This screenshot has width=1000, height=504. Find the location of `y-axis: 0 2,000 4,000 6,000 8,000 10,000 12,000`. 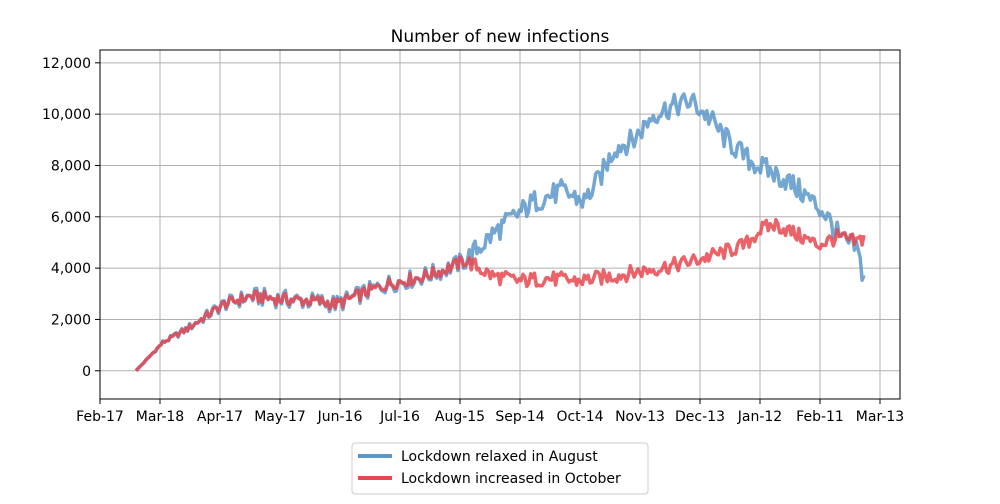

y-axis: 0 2,000 4,000 6,000 8,000 10,000 12,000 is located at coordinates (71, 218).